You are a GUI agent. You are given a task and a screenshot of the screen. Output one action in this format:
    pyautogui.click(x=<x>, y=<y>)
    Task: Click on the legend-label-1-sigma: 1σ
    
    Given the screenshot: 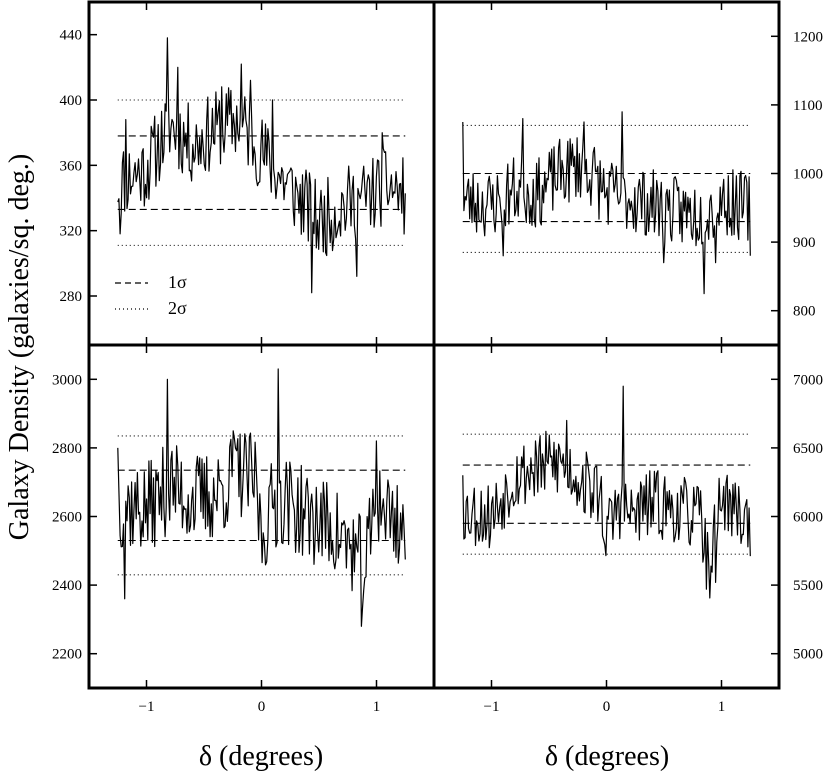 What is the action you would take?
    pyautogui.click(x=177, y=282)
    